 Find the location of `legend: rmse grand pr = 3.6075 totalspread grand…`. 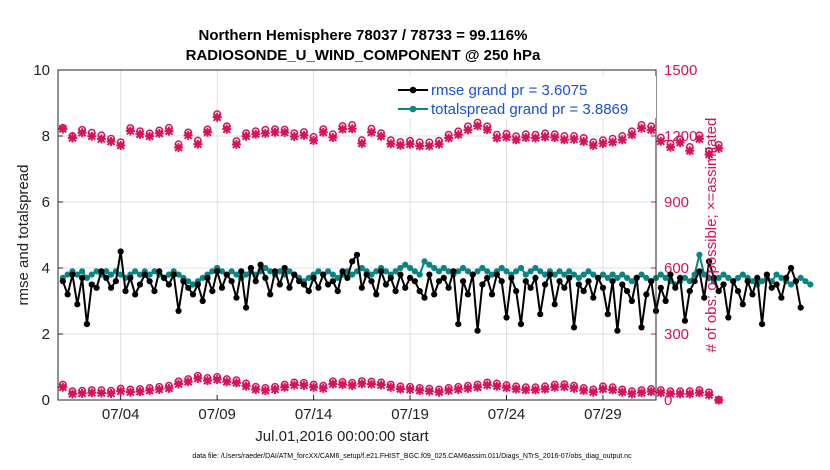

legend: rmse grand pr = 3.6075 totalspread grand… is located at coordinates (526, 97).